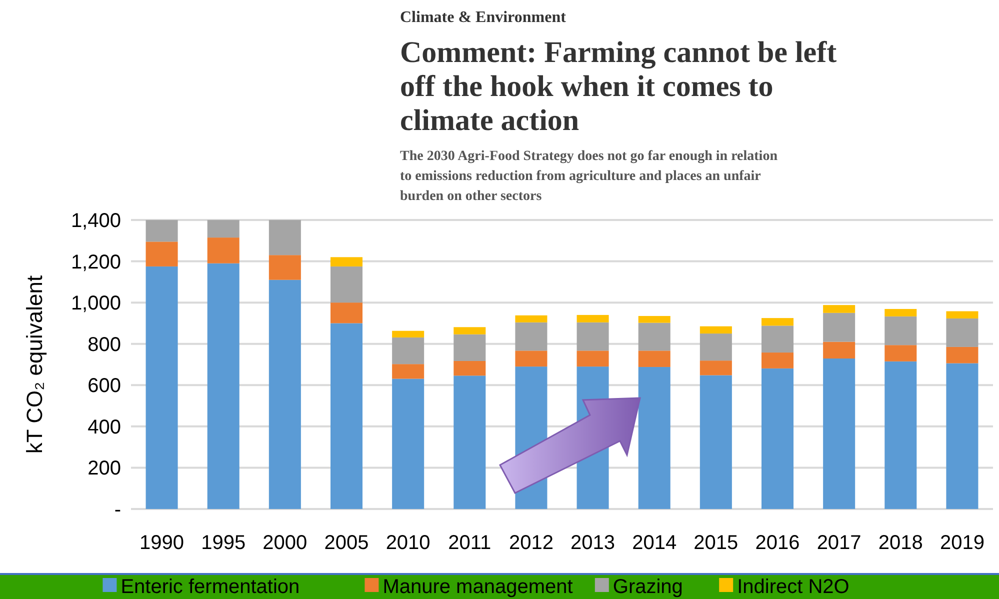  I want to click on x-tick-label: 2014, so click(654, 543).